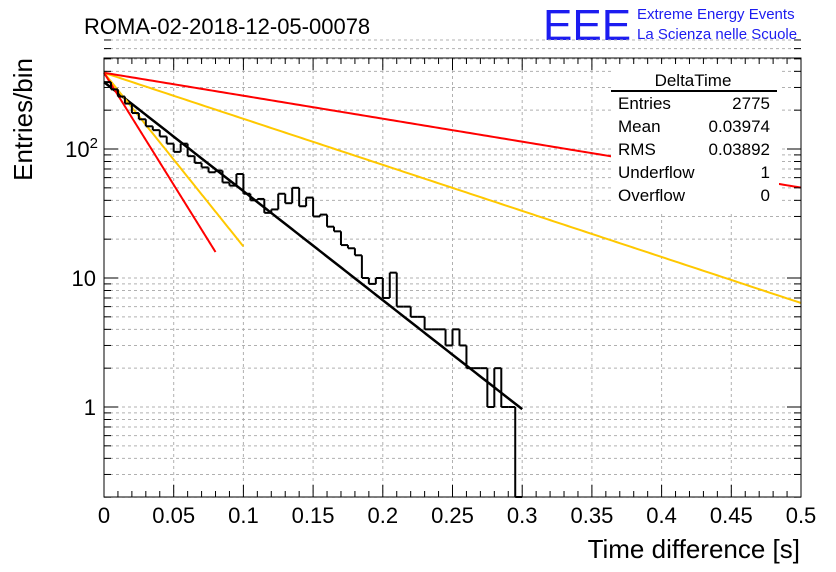 This screenshot has width=836, height=572. Describe the element at coordinates (801, 515) in the screenshot. I see `x-tick-label: 0.5` at that location.